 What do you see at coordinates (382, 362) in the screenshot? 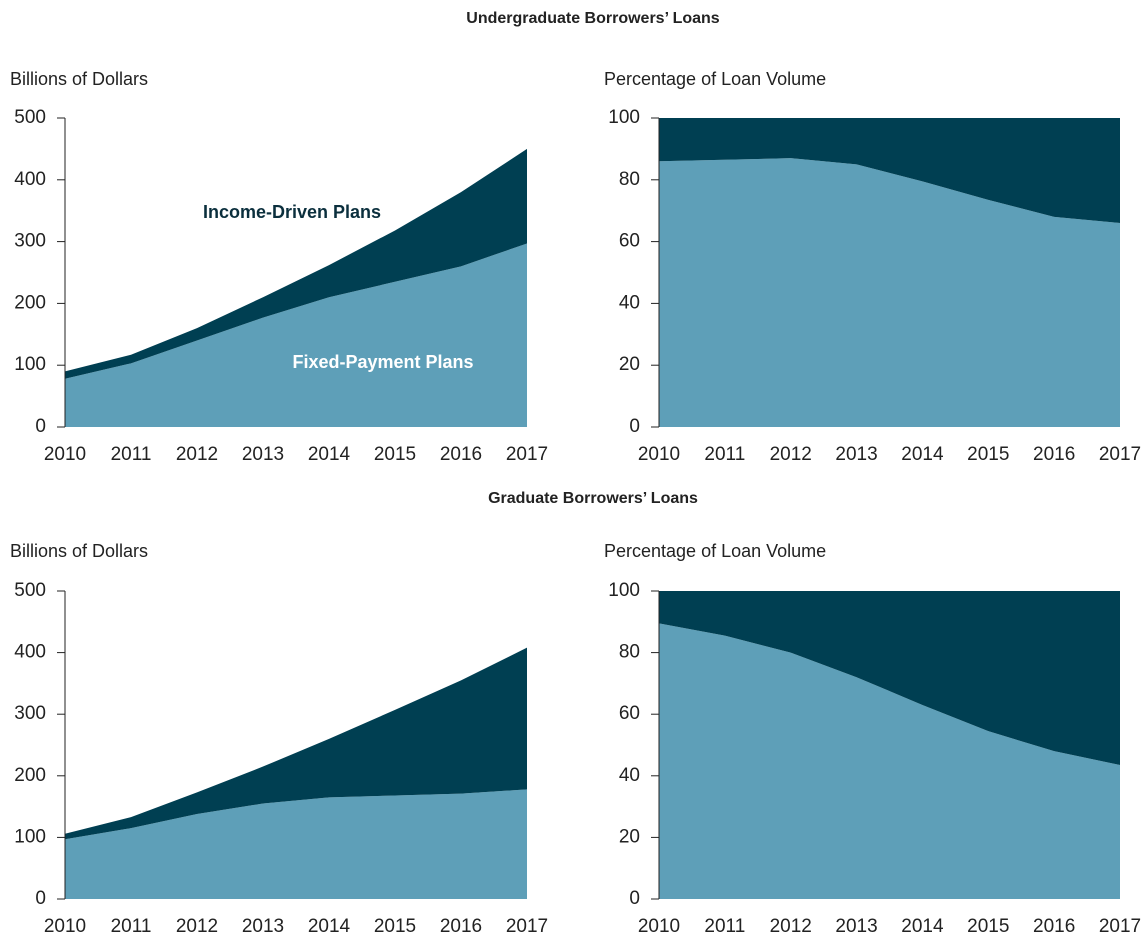
I see `series-label: Fixed-Payment Plans` at bounding box center [382, 362].